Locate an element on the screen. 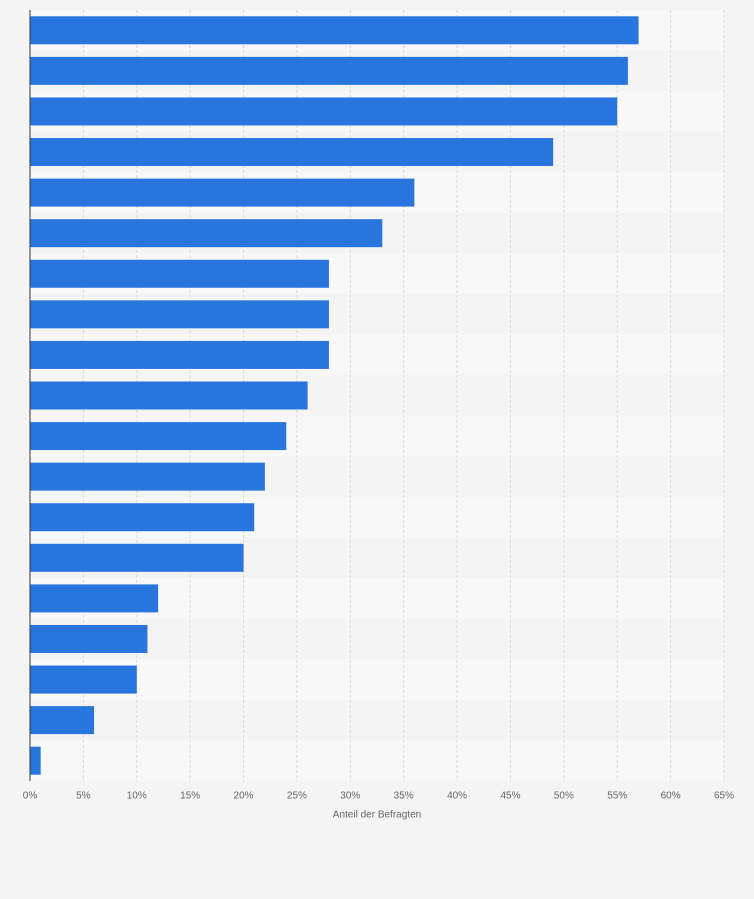  x-tick-label: 5% is located at coordinates (83, 796).